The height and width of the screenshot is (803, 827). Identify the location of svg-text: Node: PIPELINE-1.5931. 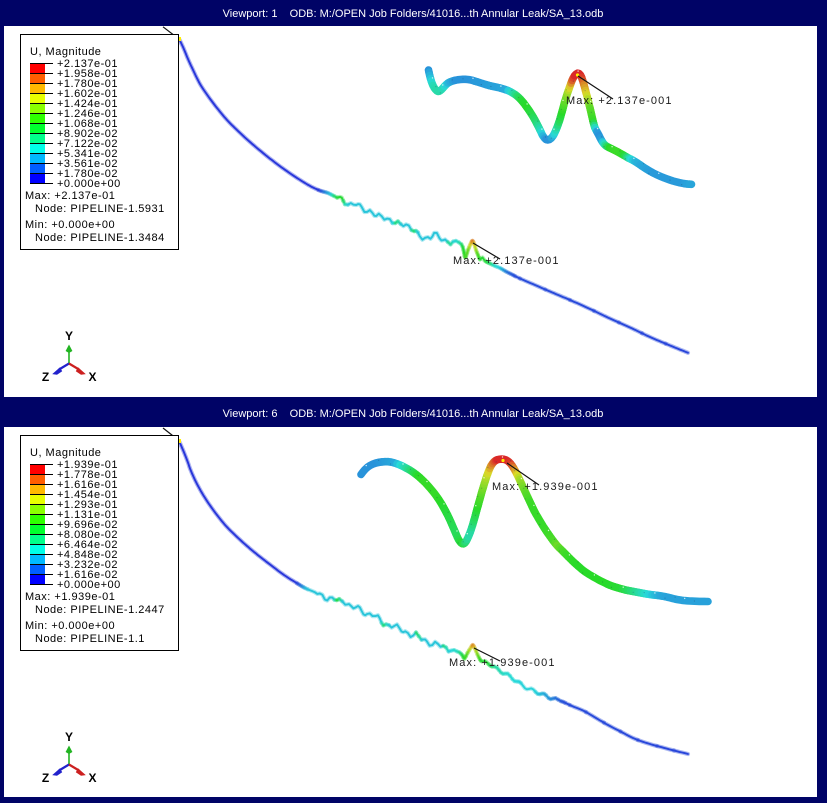
(100, 209).